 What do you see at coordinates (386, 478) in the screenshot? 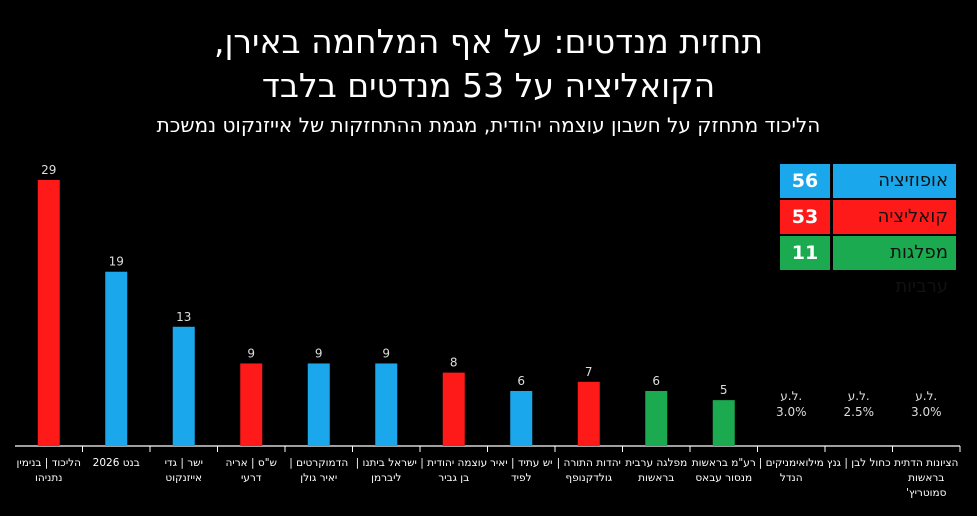
I see `x-tick-label: ליברמן` at bounding box center [386, 478].